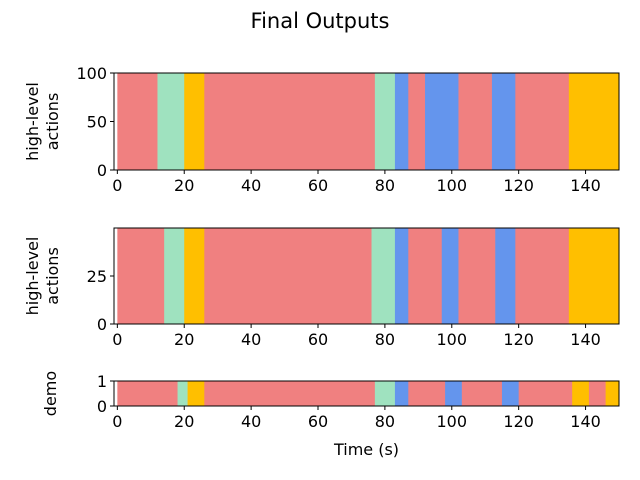  I want to click on x-axis-label: Time (s), so click(366, 449).